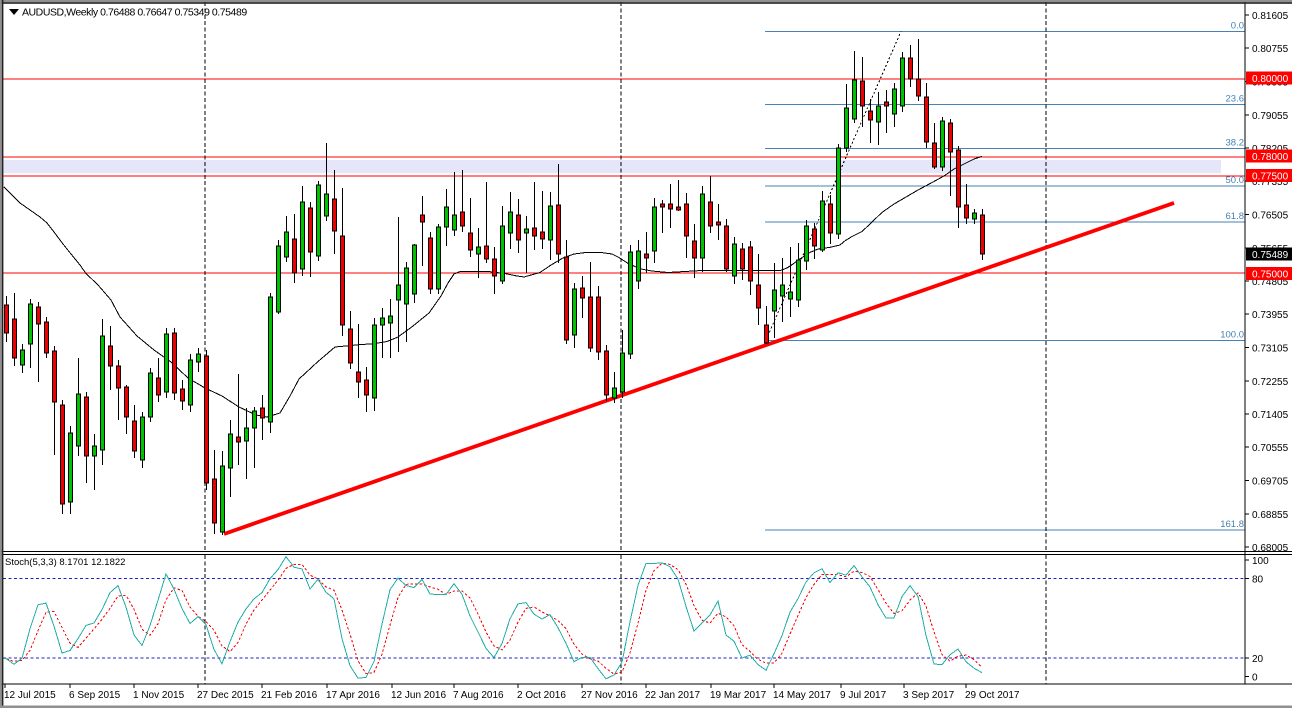  Describe the element at coordinates (541, 695) in the screenshot. I see `svg-text: 2 Oct 2016` at that location.